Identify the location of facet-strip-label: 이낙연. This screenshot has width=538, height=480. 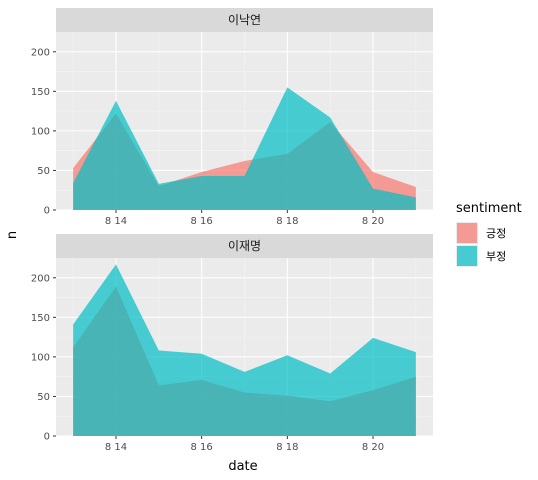
(244, 20).